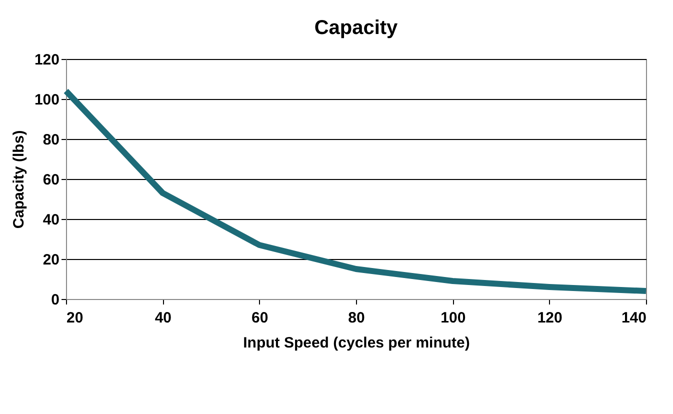 The width and height of the screenshot is (673, 414). I want to click on x-tick-label: 120, so click(549, 318).